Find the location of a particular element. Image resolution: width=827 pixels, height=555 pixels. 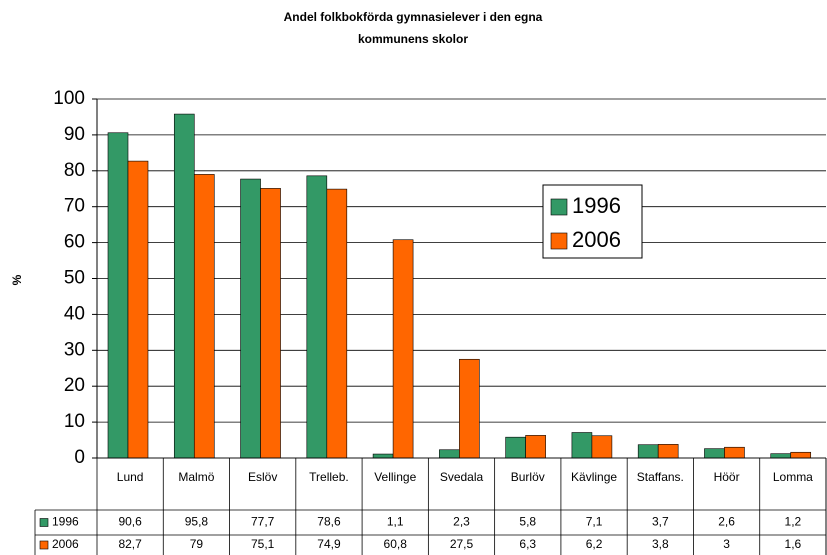

y-tick-label: 70 is located at coordinates (74, 206).